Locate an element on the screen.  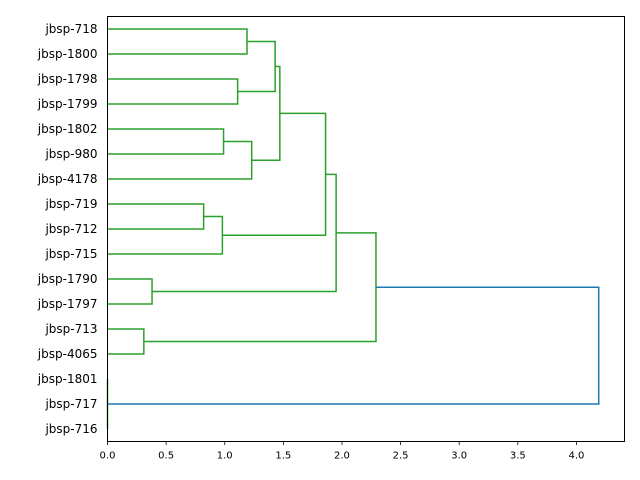
leaf-label: jbsp-712 is located at coordinates (70, 229).